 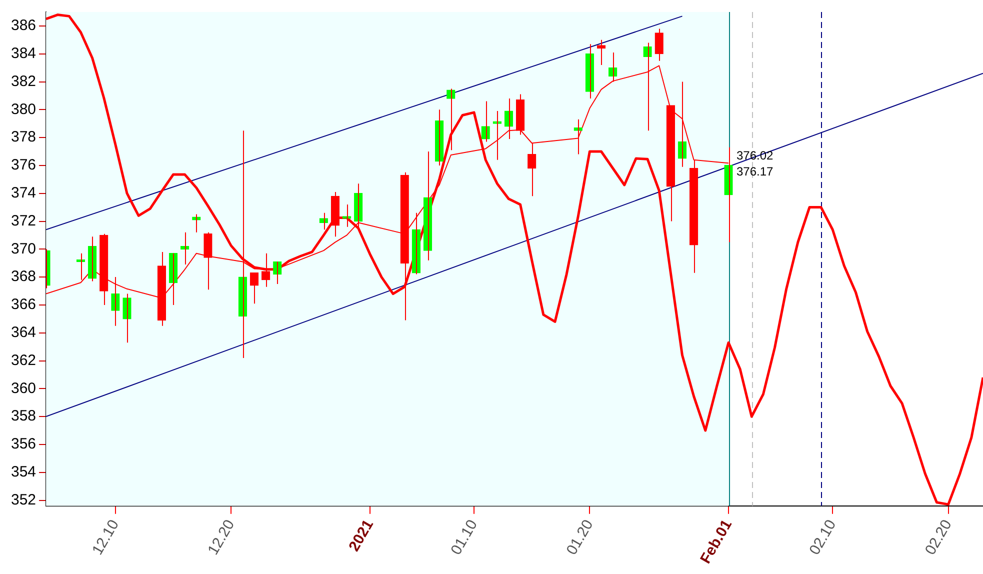 What do you see at coordinates (23, 388) in the screenshot?
I see `y-tick-label: 360` at bounding box center [23, 388].